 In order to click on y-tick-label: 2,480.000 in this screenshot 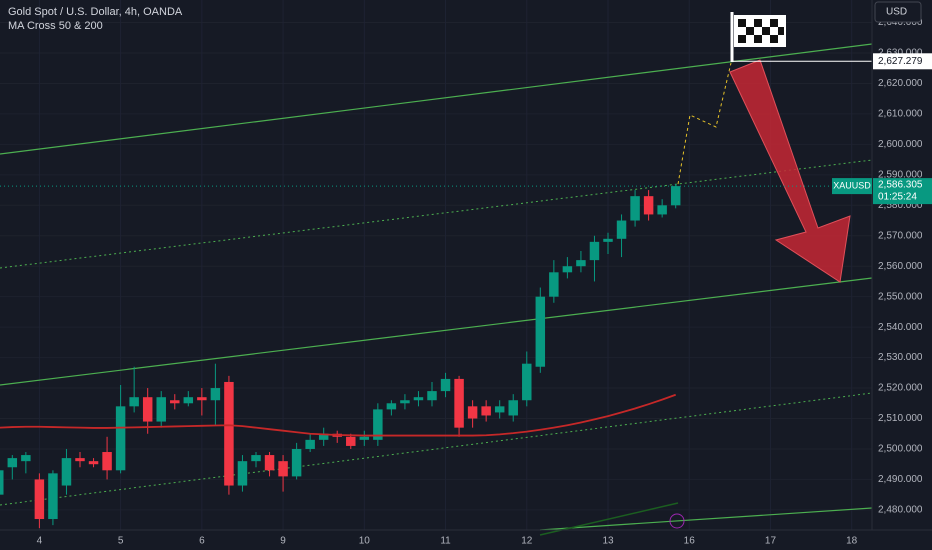, I will do `click(900, 510)`.